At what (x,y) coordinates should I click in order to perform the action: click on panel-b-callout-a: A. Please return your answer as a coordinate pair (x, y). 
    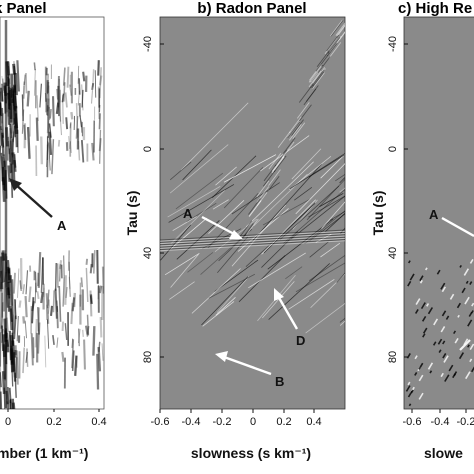
    Looking at the image, I should click on (188, 213).